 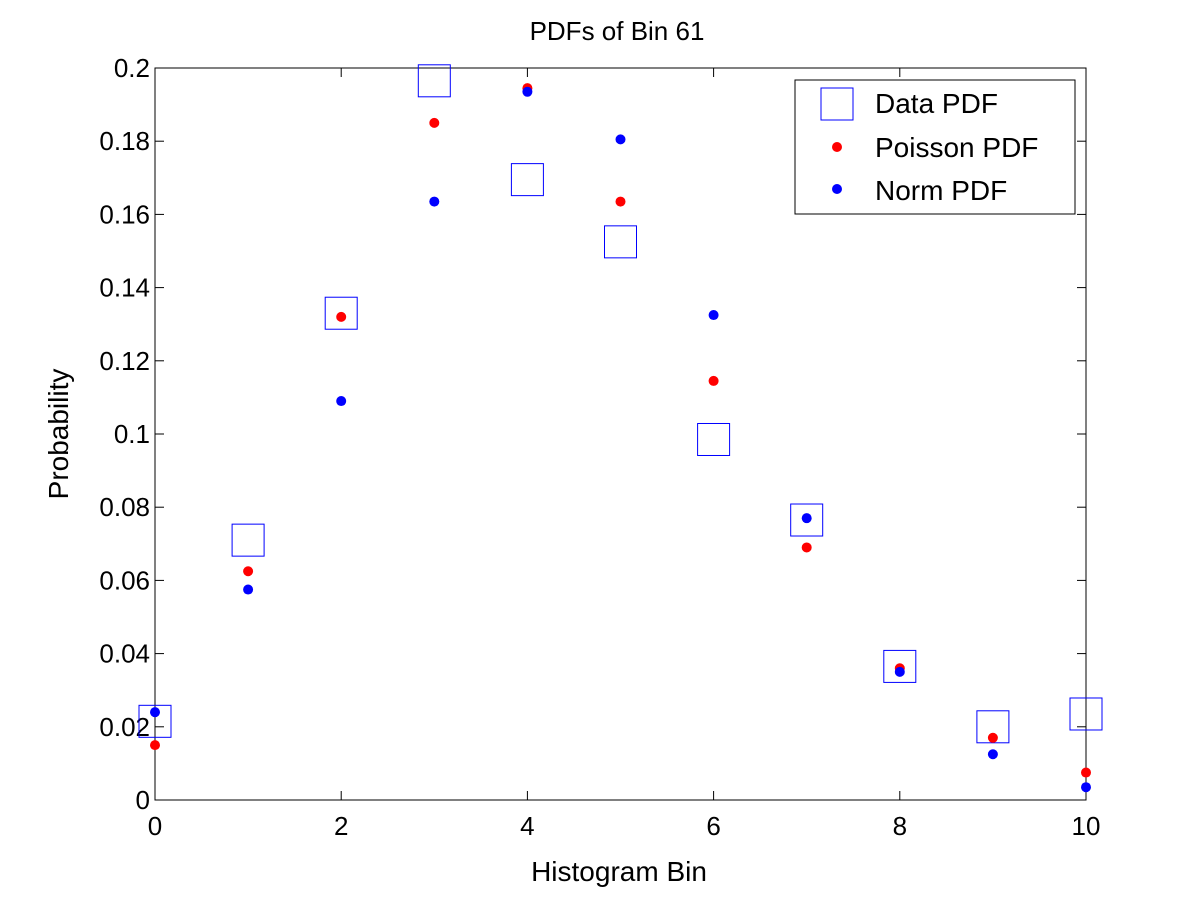 What do you see at coordinates (1086, 826) in the screenshot?
I see `x-tick-label: 10` at bounding box center [1086, 826].